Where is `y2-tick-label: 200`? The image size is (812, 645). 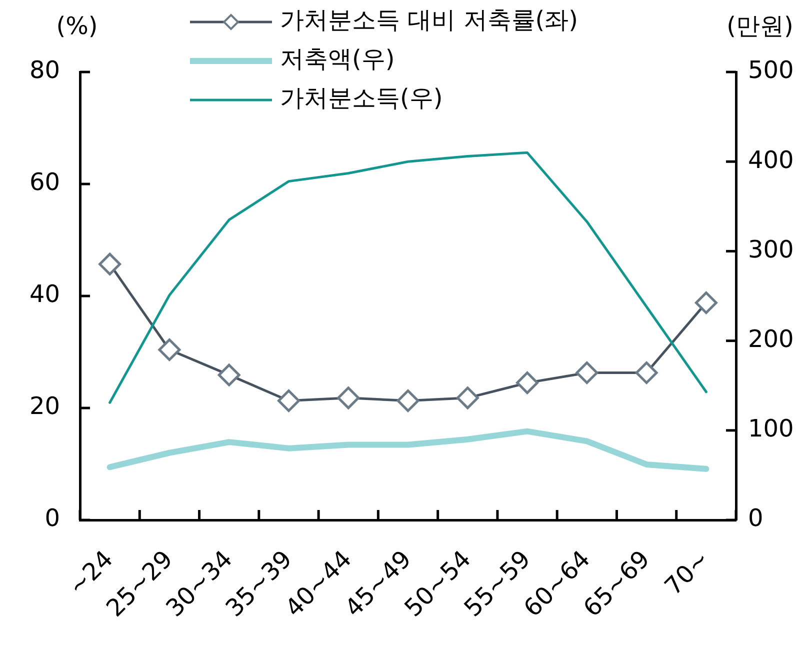 y2-tick-label: 200 is located at coordinates (771, 339).